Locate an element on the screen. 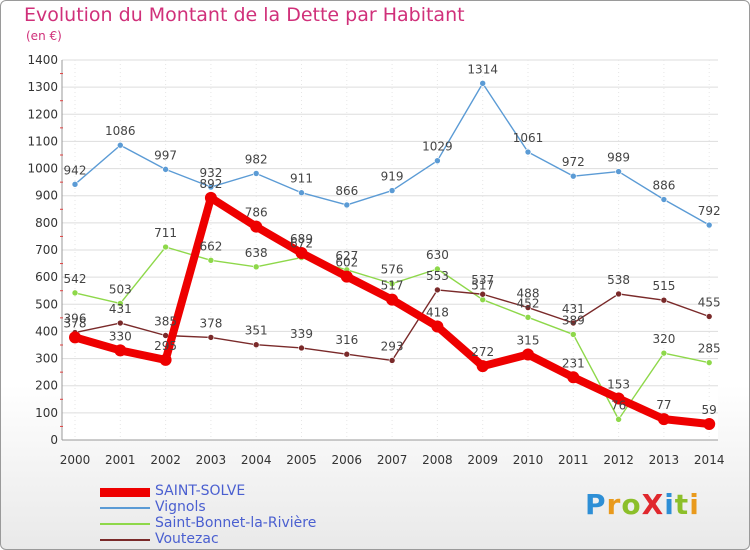 This screenshot has height=550, width=750. data-label: 1086 is located at coordinates (120, 131).